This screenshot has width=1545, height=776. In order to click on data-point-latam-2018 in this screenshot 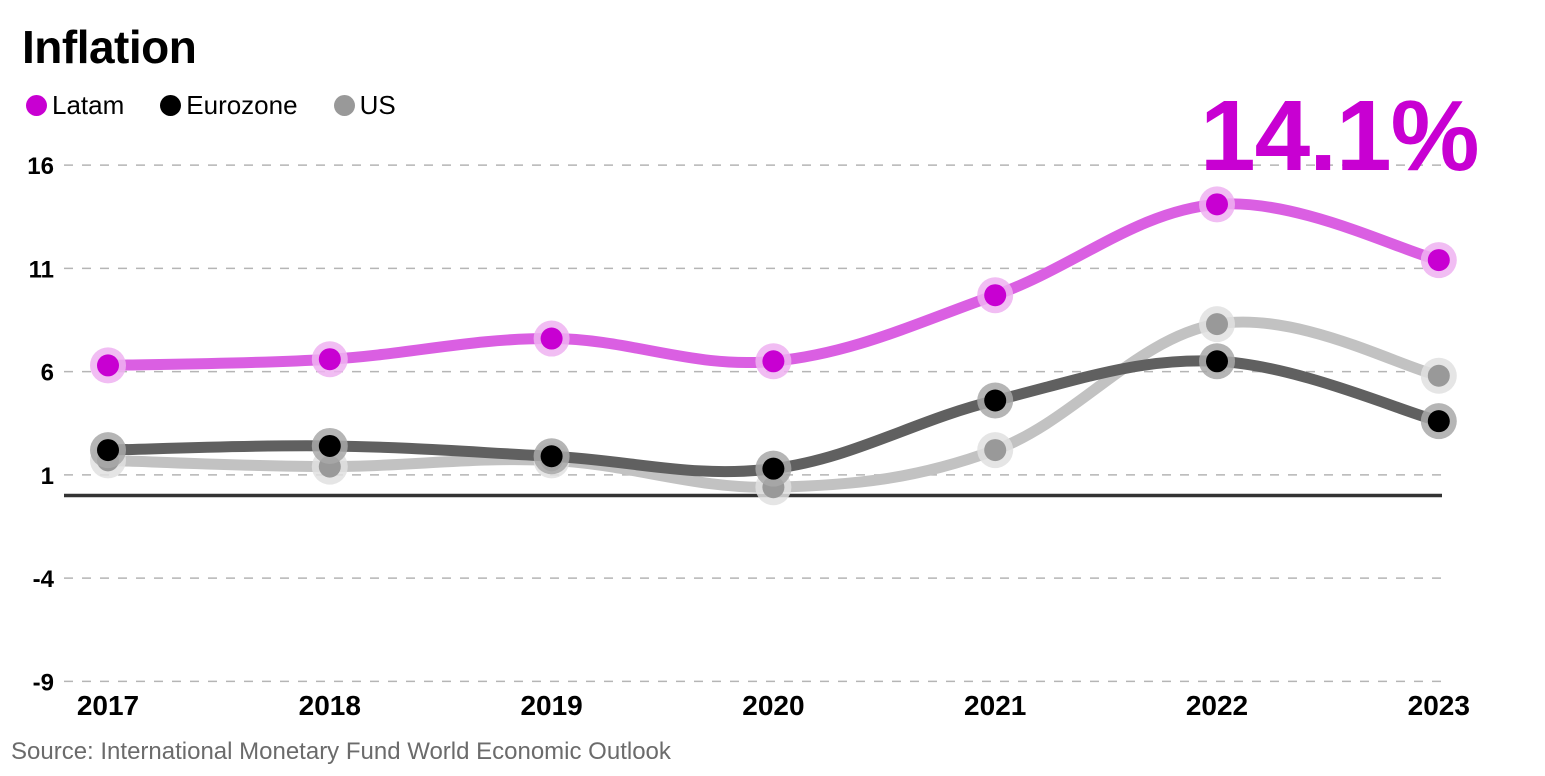, I will do `click(329, 359)`.